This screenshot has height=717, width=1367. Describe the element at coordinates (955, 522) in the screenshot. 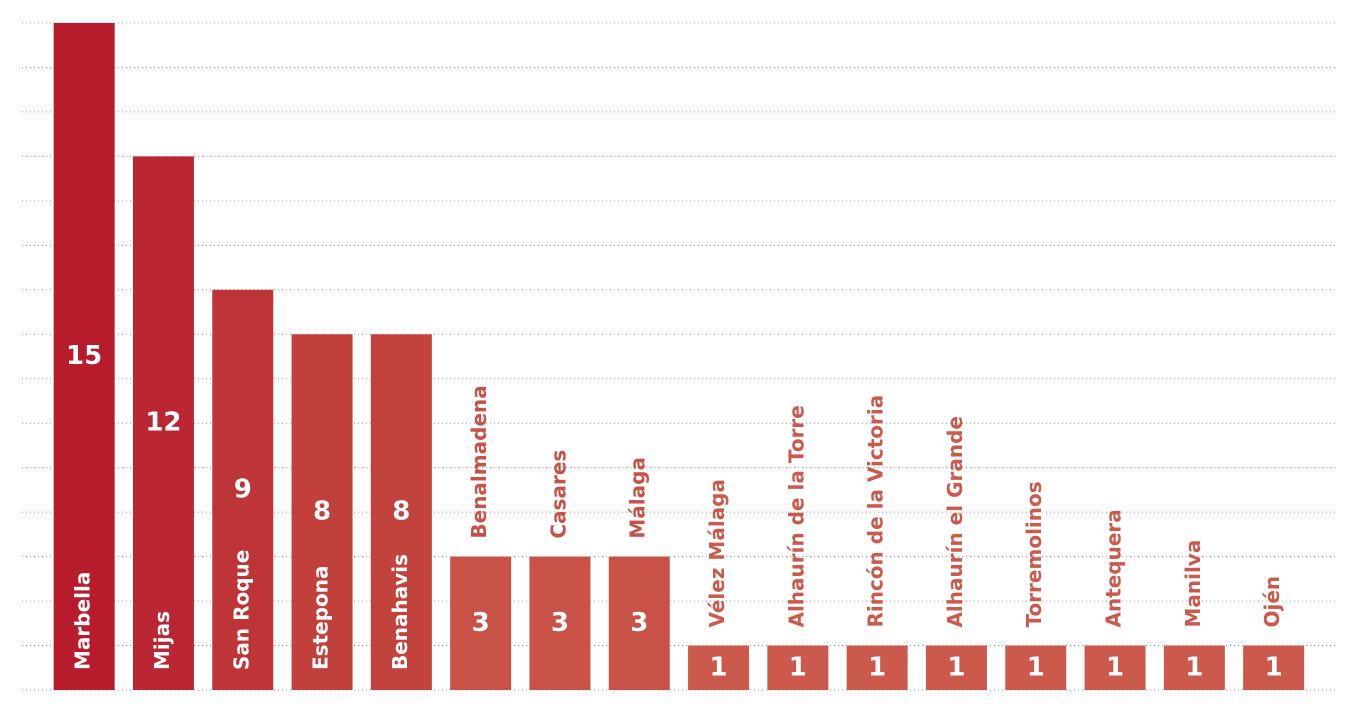

I see `category-label: Alhaurín el Grande` at that location.